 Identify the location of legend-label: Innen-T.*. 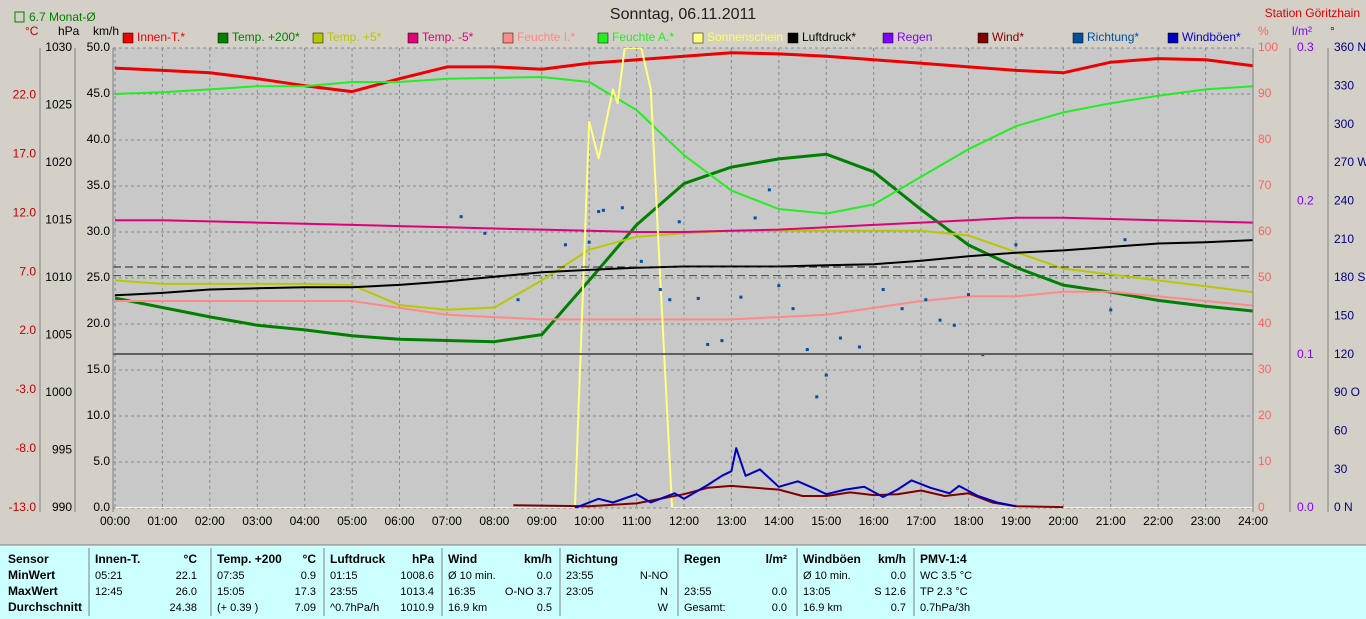
(161, 37).